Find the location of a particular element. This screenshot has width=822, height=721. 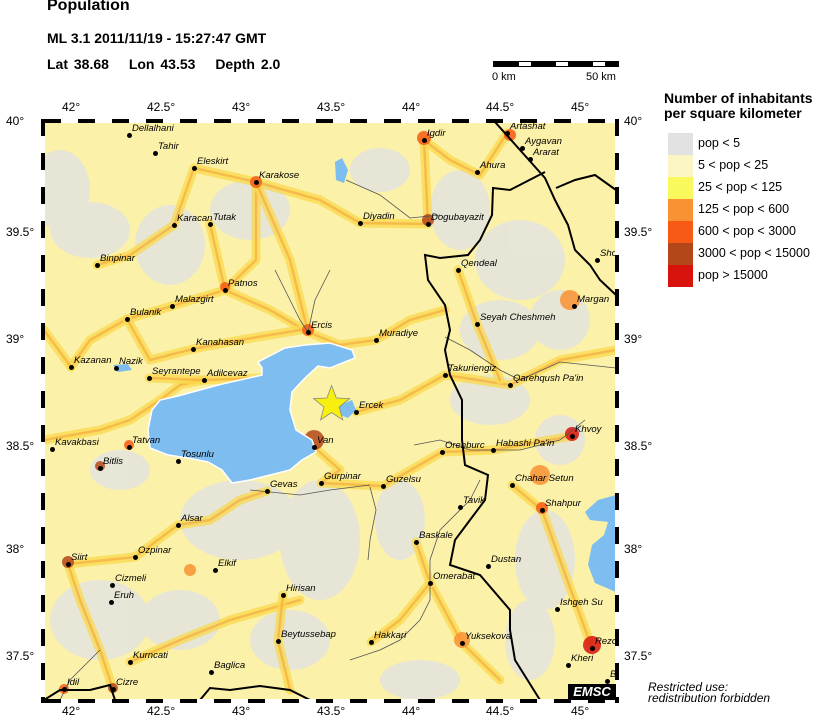

city-label: Hirisan is located at coordinates (301, 588).